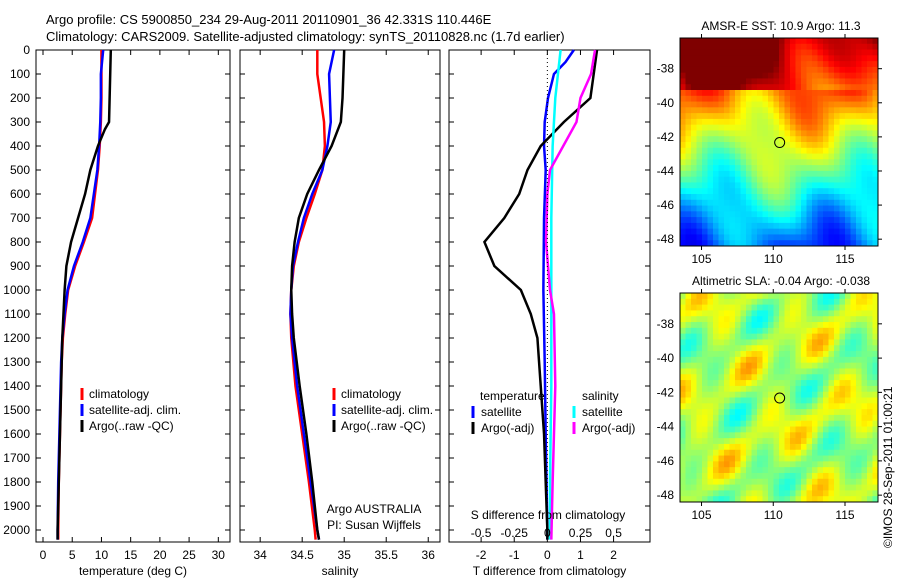 The height and width of the screenshot is (580, 900). Describe the element at coordinates (189, 555) in the screenshot. I see `x-tick-label: 25` at that location.